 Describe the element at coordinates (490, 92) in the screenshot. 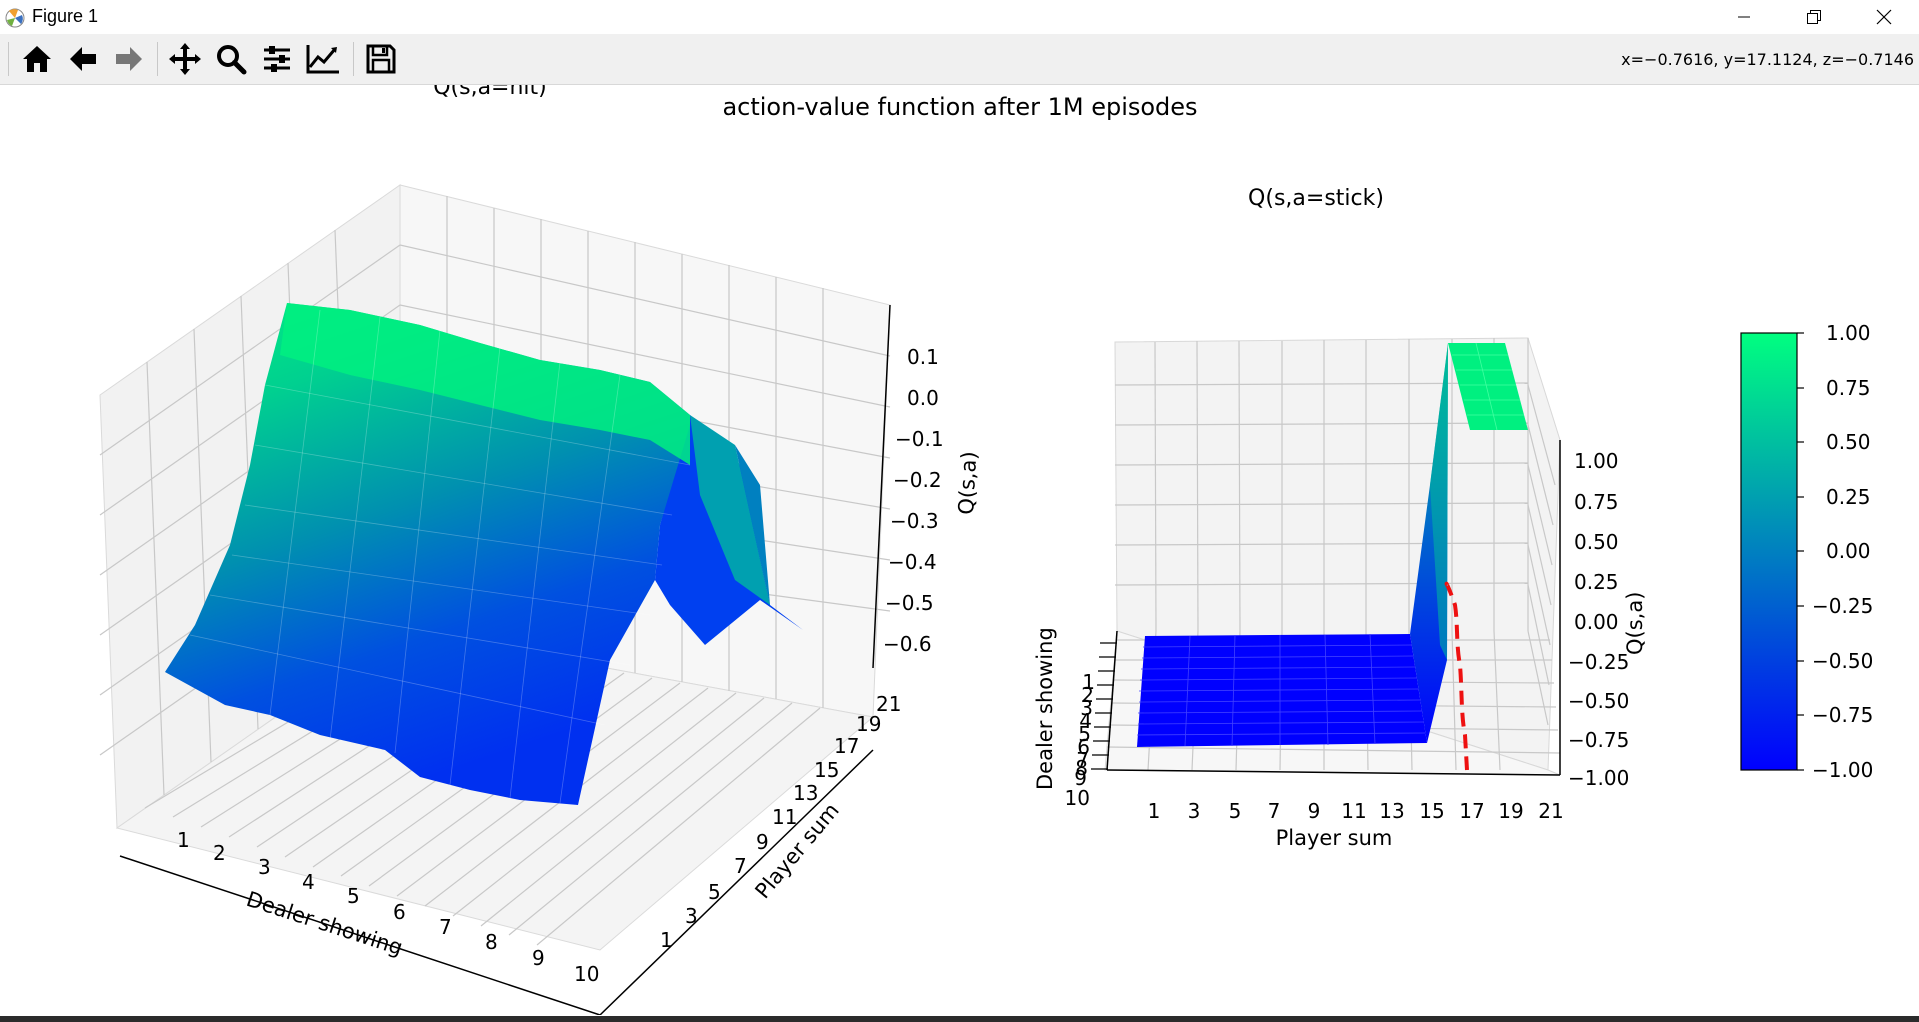

I see `hit-subplot-title: Q(s,a=hit)` at that location.